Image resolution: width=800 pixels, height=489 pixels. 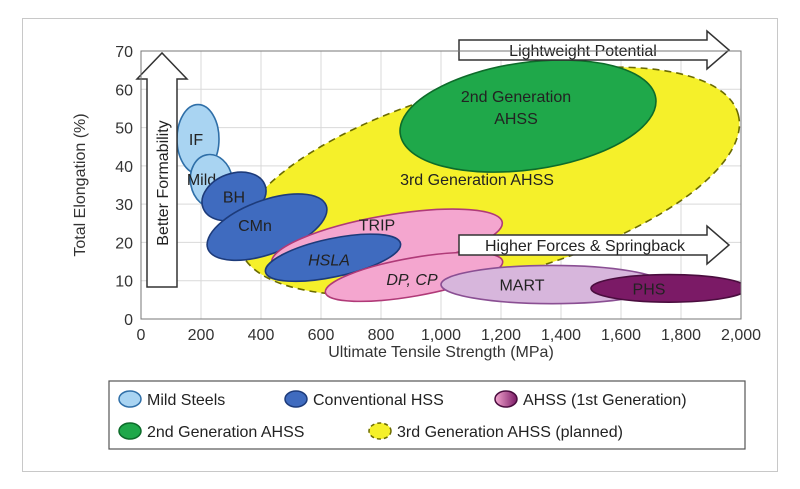 I want to click on x-tick-label: 800, so click(x=381, y=335).